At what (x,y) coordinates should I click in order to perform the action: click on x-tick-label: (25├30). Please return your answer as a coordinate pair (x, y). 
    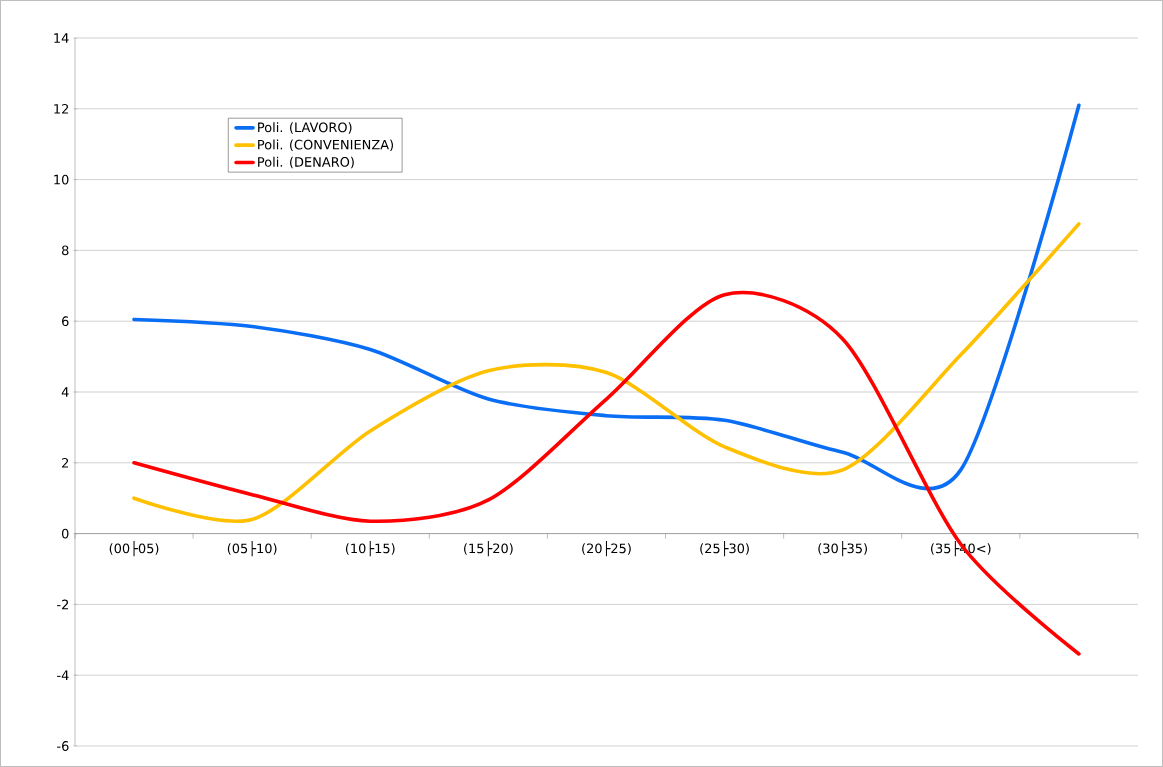
    Looking at the image, I should click on (724, 548).